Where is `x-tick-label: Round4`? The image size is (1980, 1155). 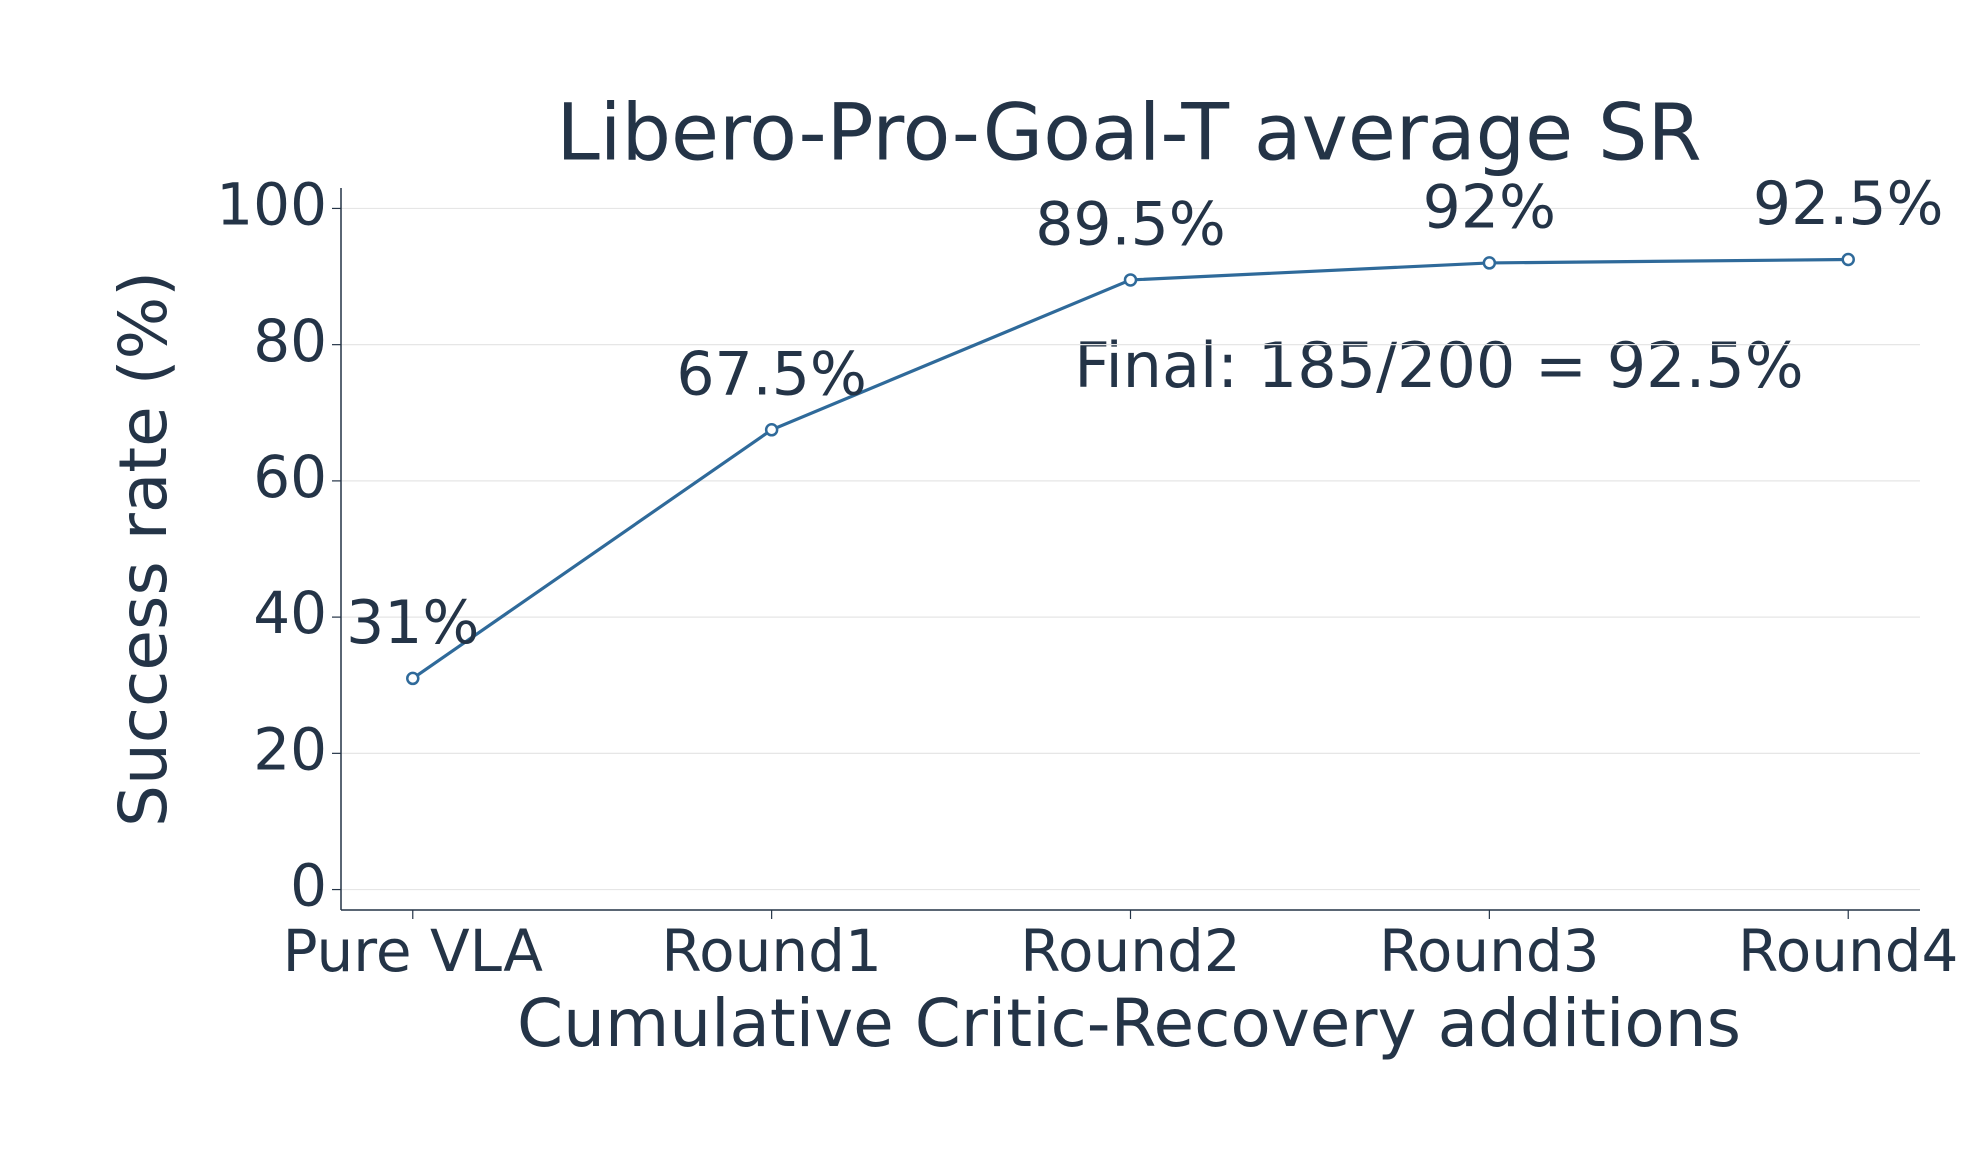
x-tick-label: Round4 is located at coordinates (1848, 951).